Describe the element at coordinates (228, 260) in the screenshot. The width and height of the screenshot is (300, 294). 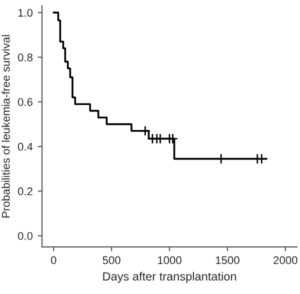
I see `x-tick-label: 1500` at that location.